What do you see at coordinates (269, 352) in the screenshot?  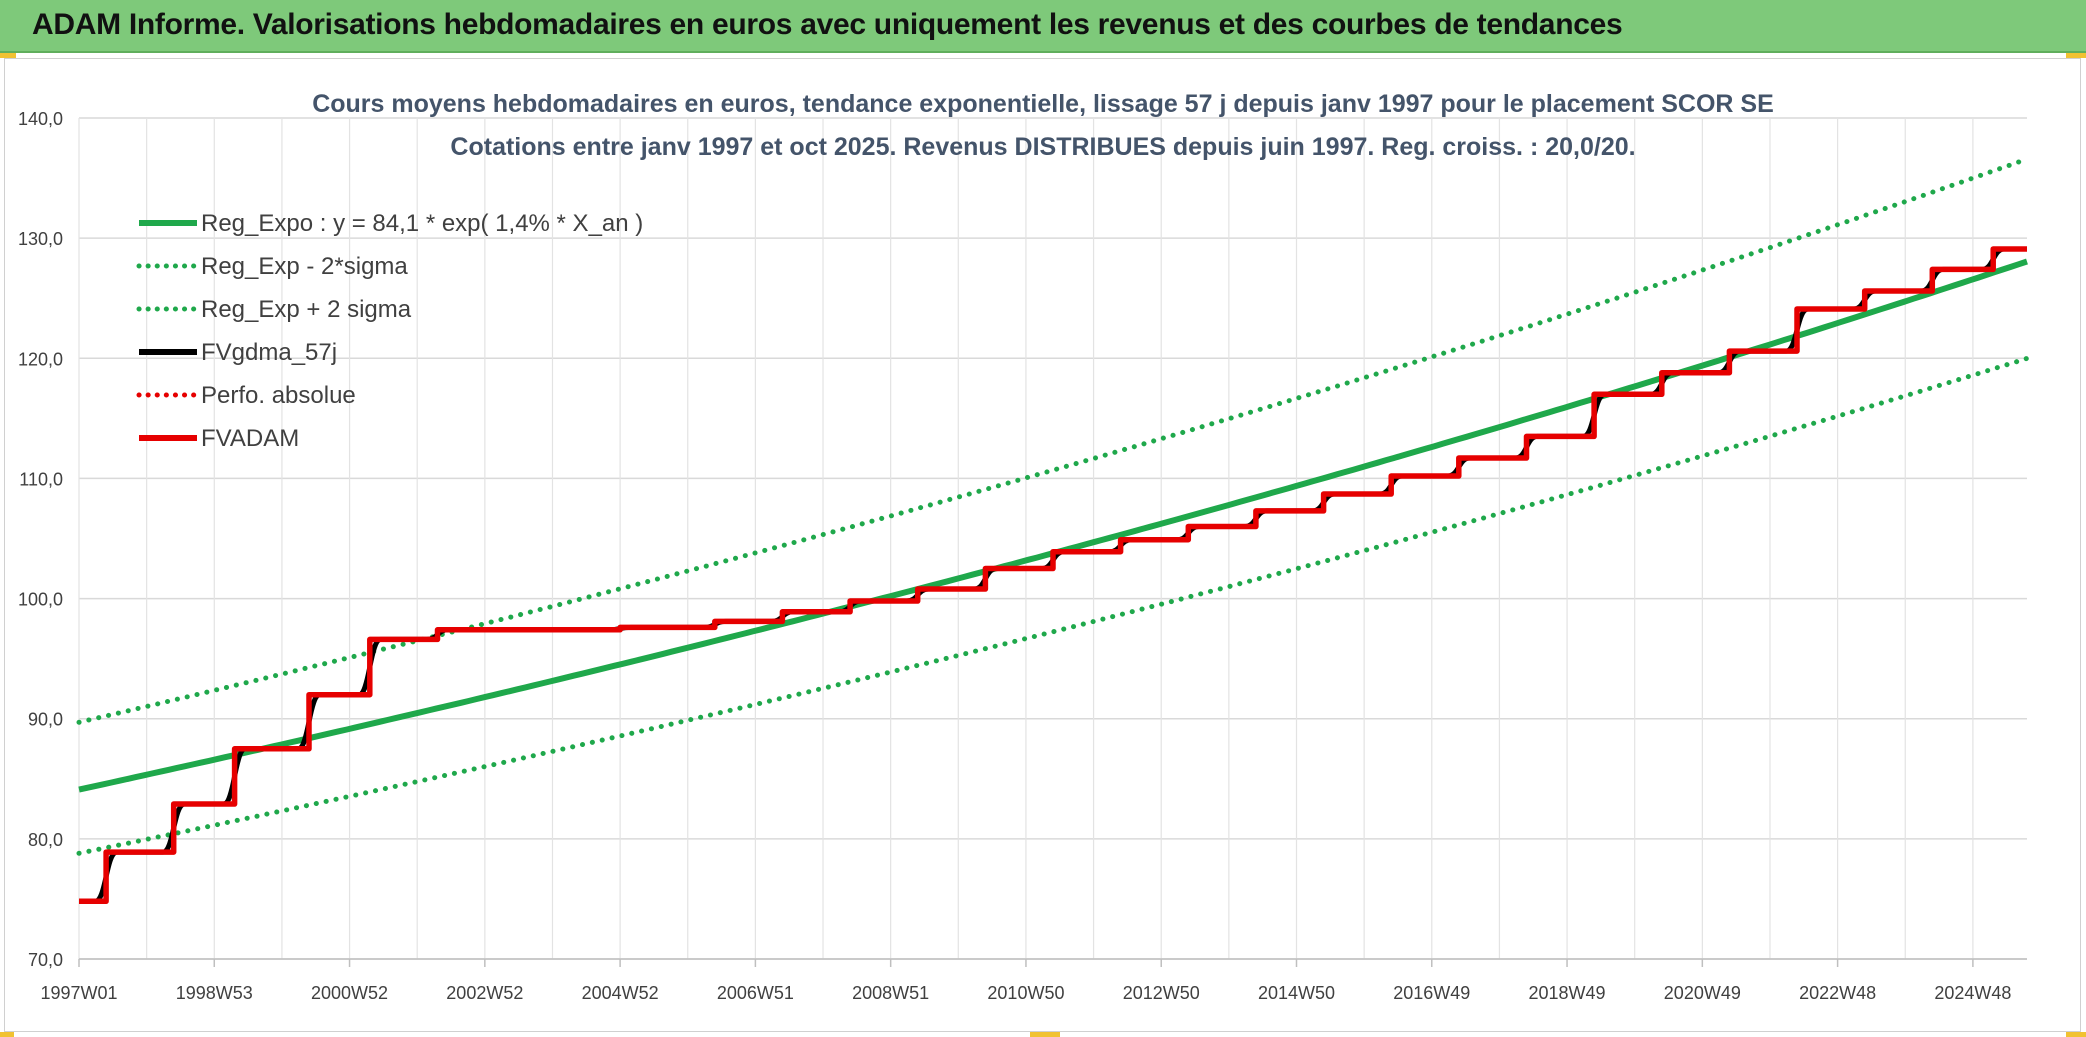 I see `legend-label: FVgdma_57j` at bounding box center [269, 352].